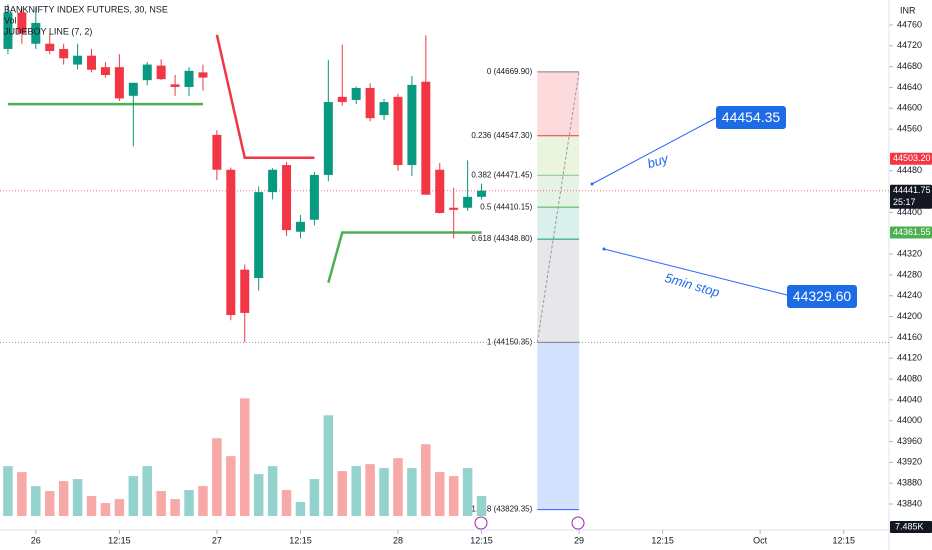  I want to click on y-tick-label: 44040, so click(909, 399).